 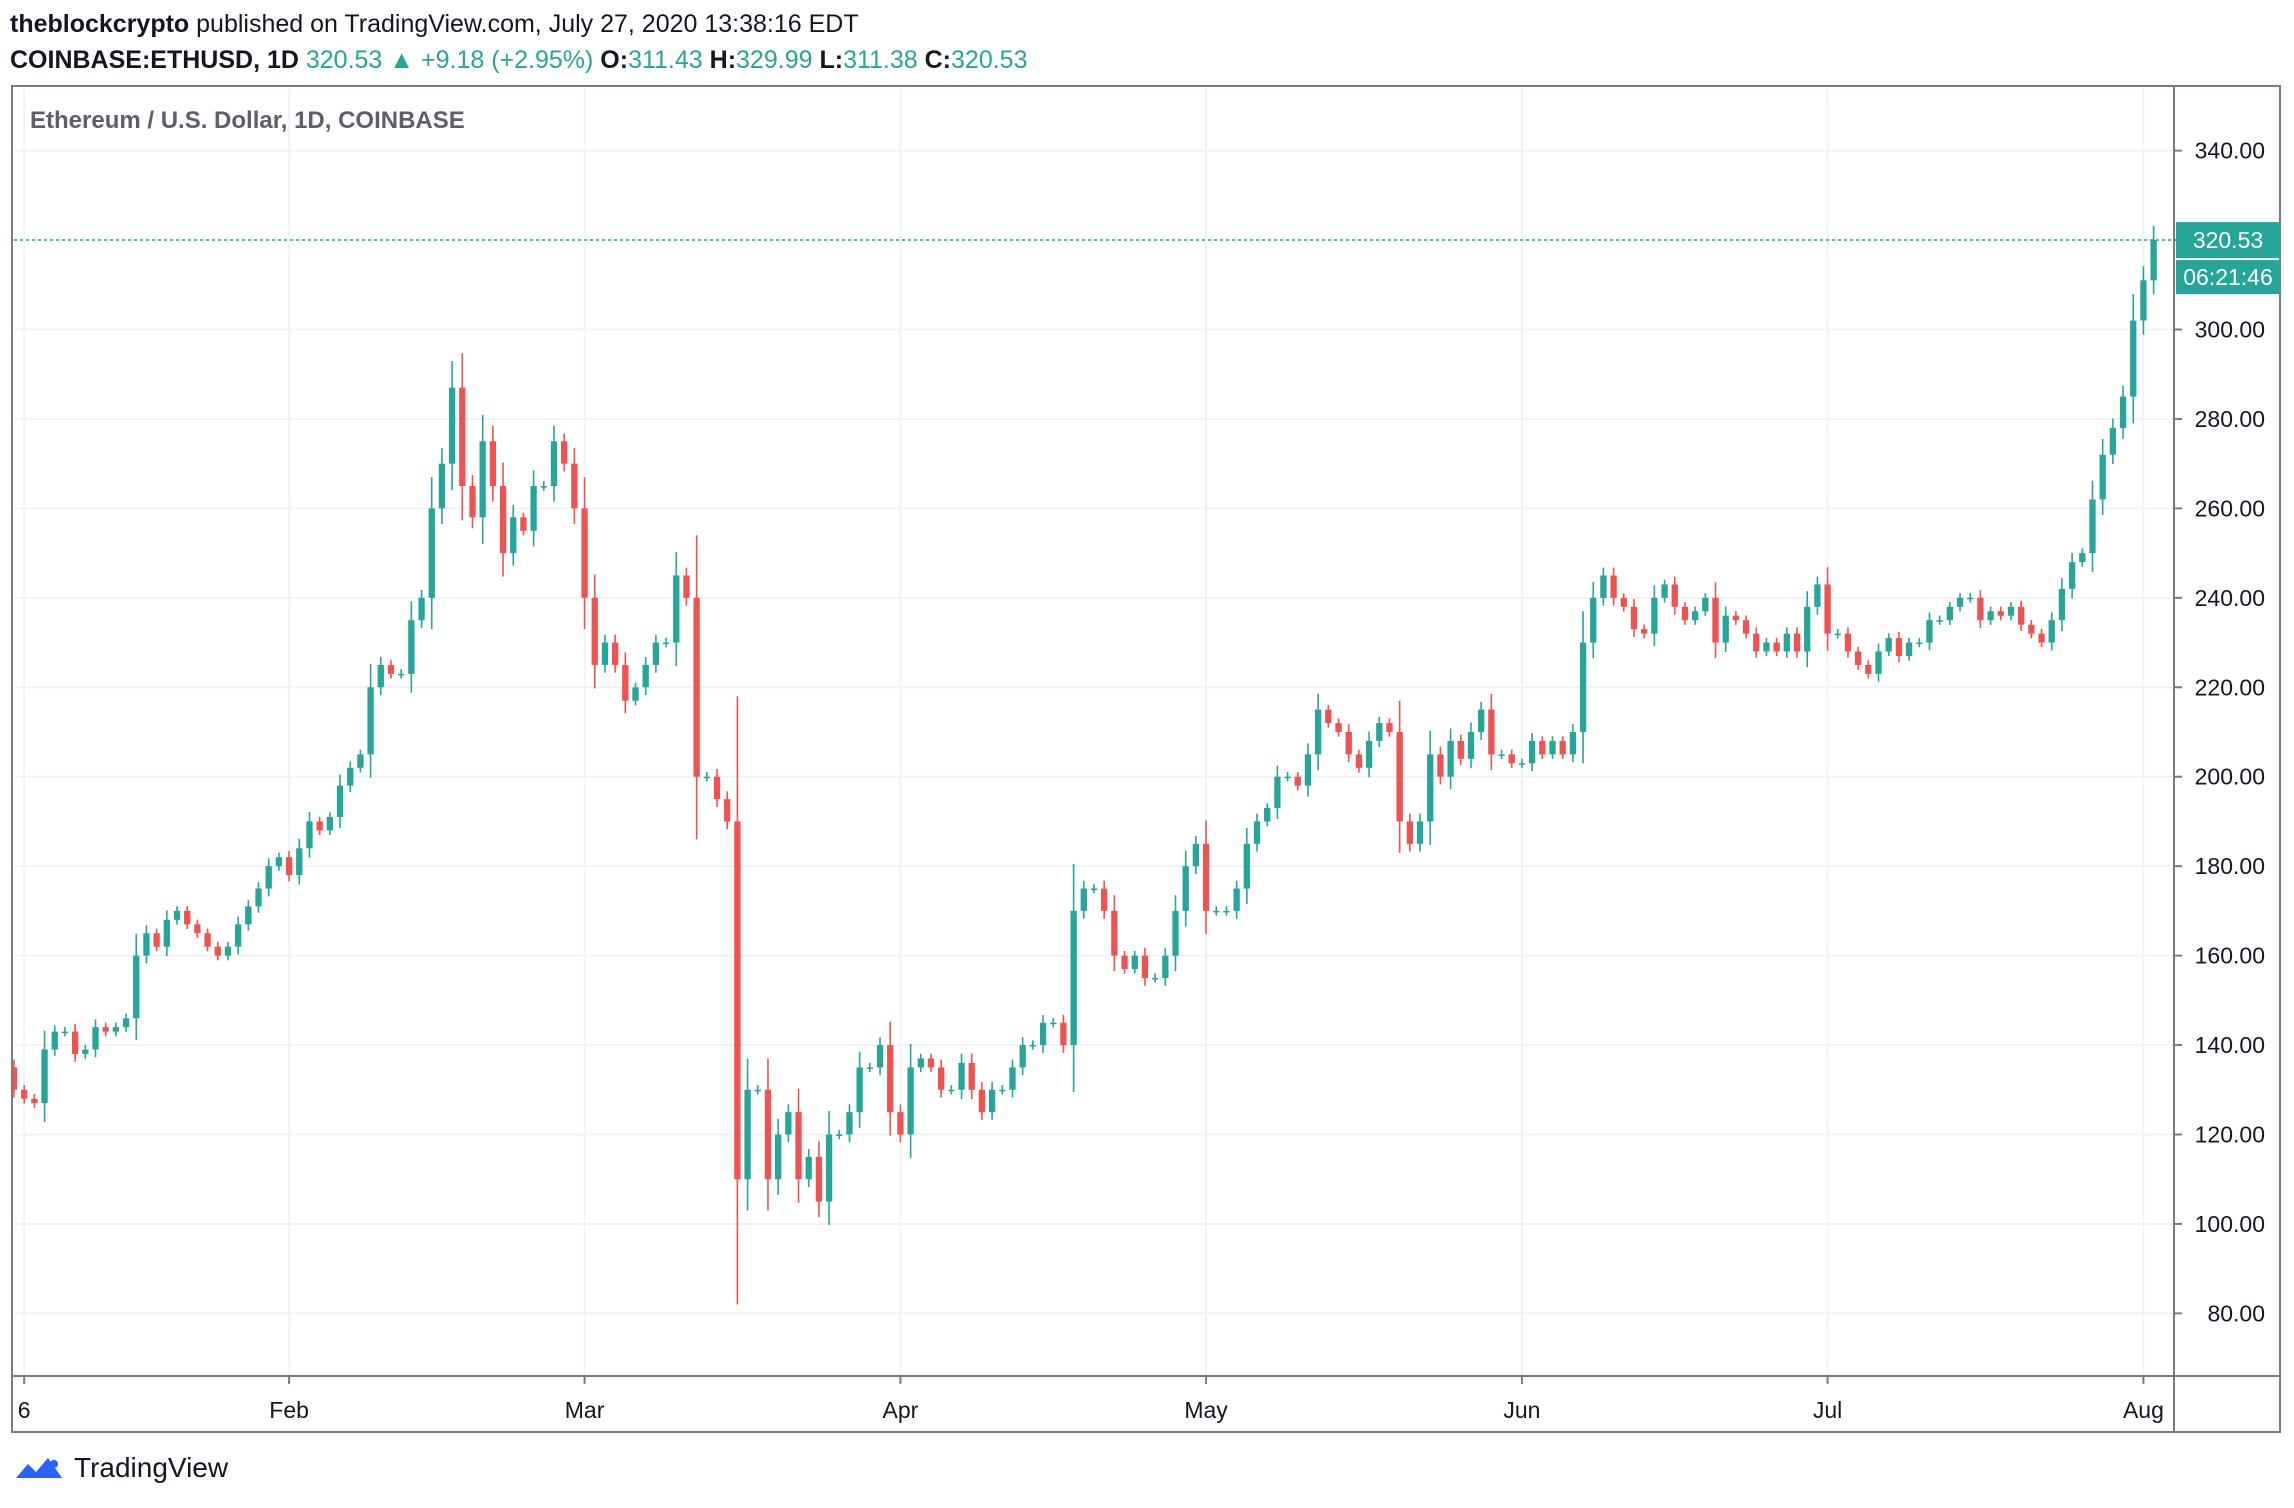 I want to click on symbol-label: COINBASE:ETHUSD, 1D, so click(x=154, y=60).